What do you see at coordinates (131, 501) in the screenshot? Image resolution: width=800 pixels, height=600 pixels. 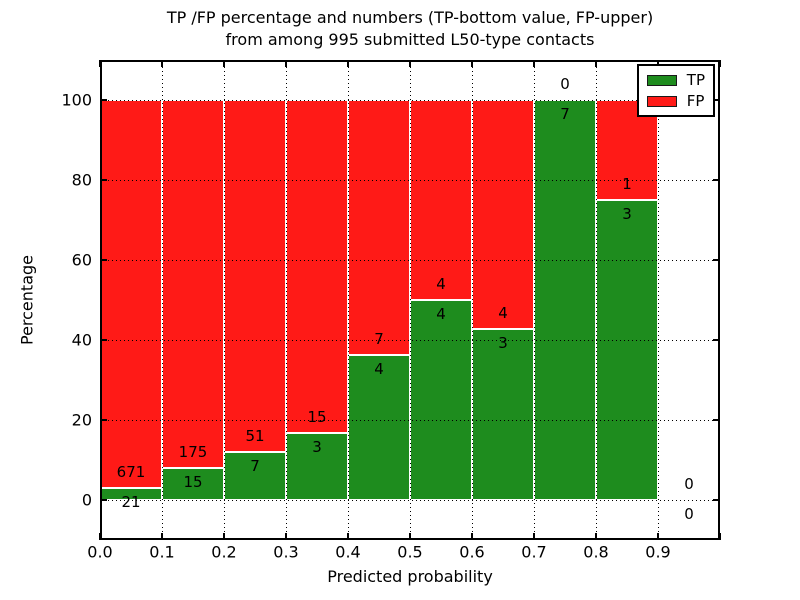 I see `tp-count-label: 21` at bounding box center [131, 501].